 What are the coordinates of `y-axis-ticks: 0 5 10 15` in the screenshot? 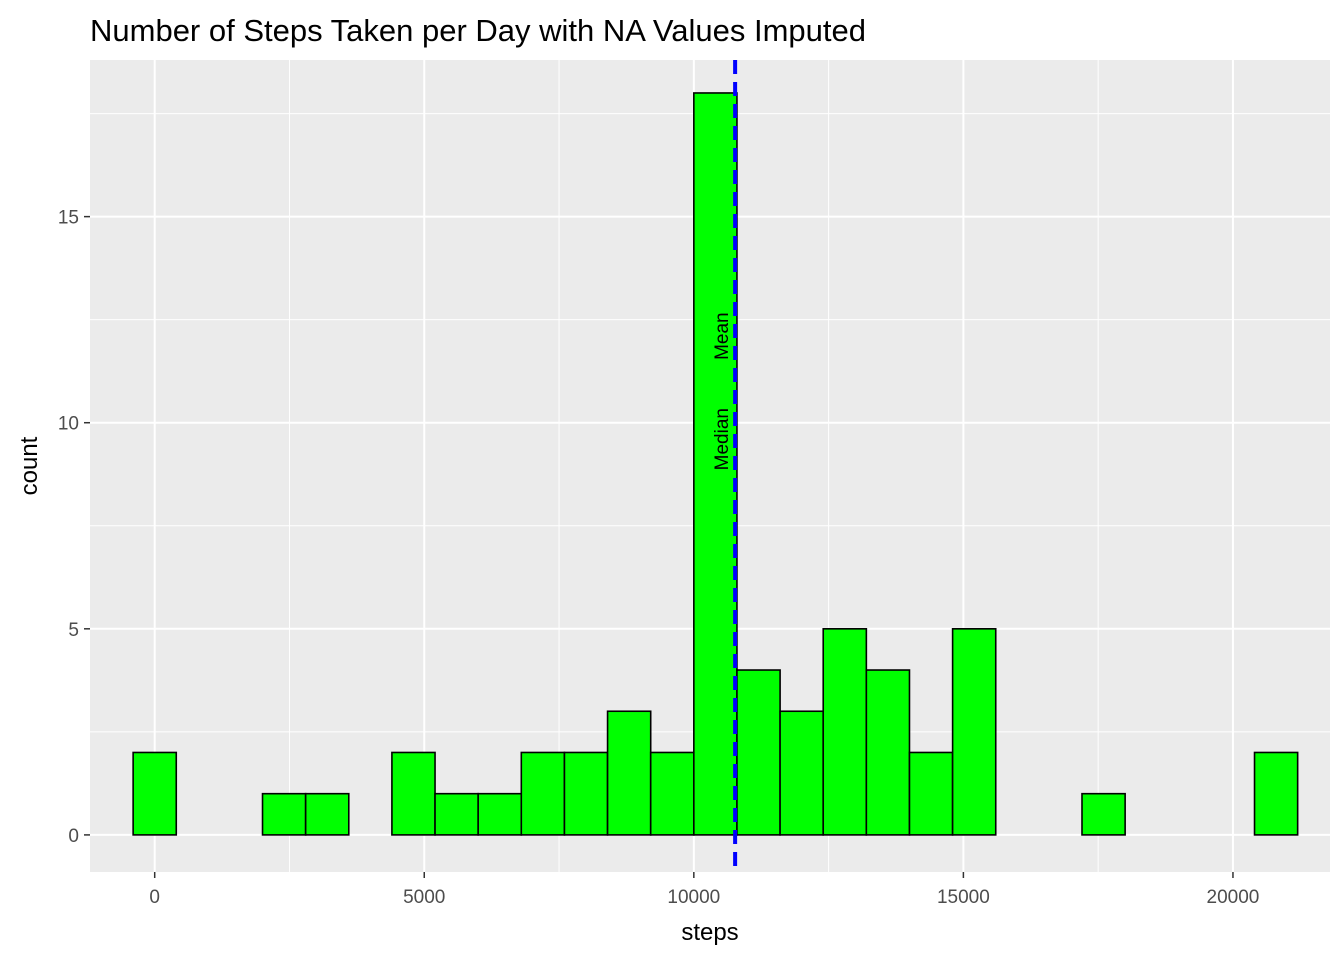 It's located at (74, 527).